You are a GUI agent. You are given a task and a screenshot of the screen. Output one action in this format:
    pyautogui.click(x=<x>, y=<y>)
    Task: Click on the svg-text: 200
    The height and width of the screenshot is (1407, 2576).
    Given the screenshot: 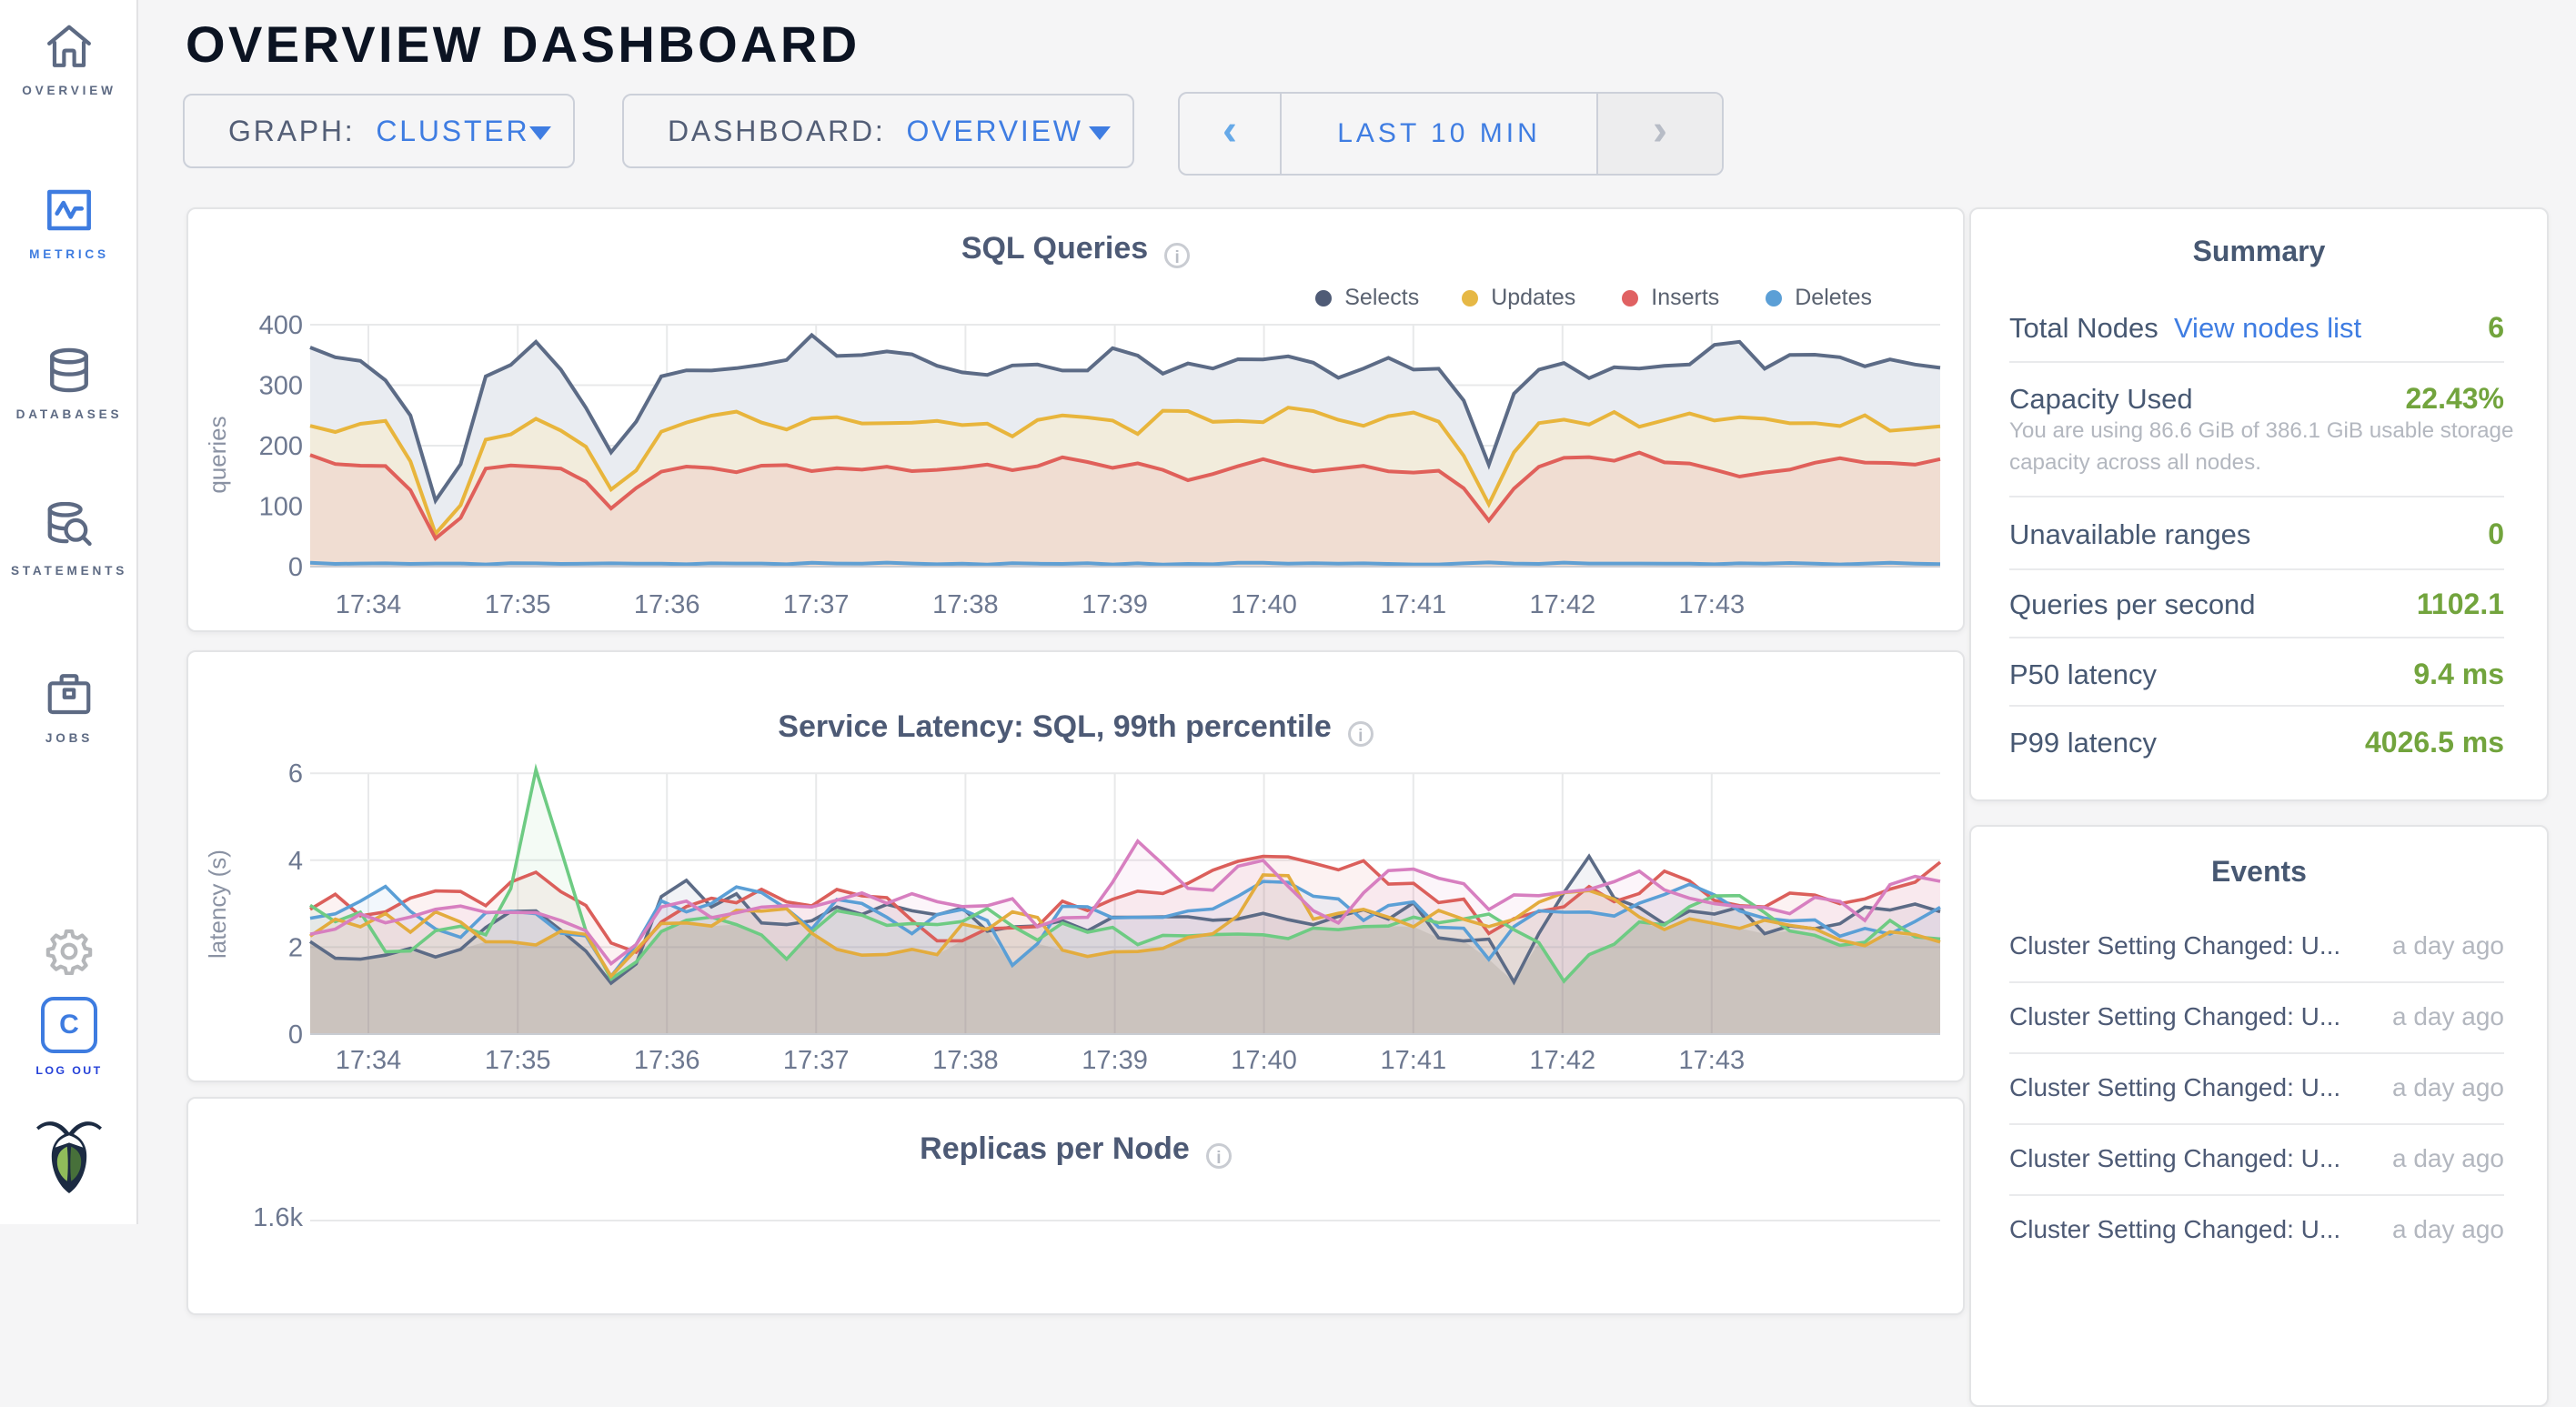 What is the action you would take?
    pyautogui.click(x=281, y=446)
    